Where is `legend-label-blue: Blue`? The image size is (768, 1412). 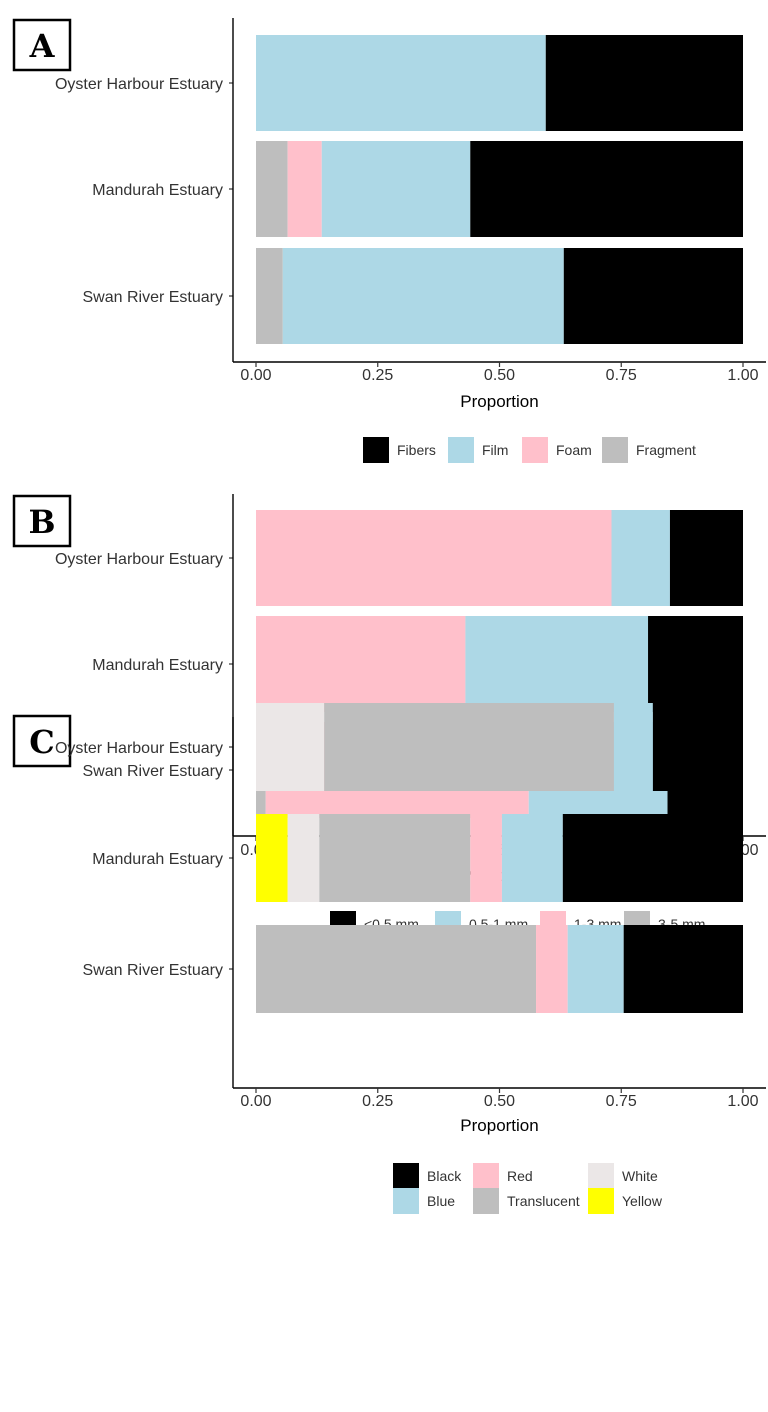 legend-label-blue: Blue is located at coordinates (441, 1201).